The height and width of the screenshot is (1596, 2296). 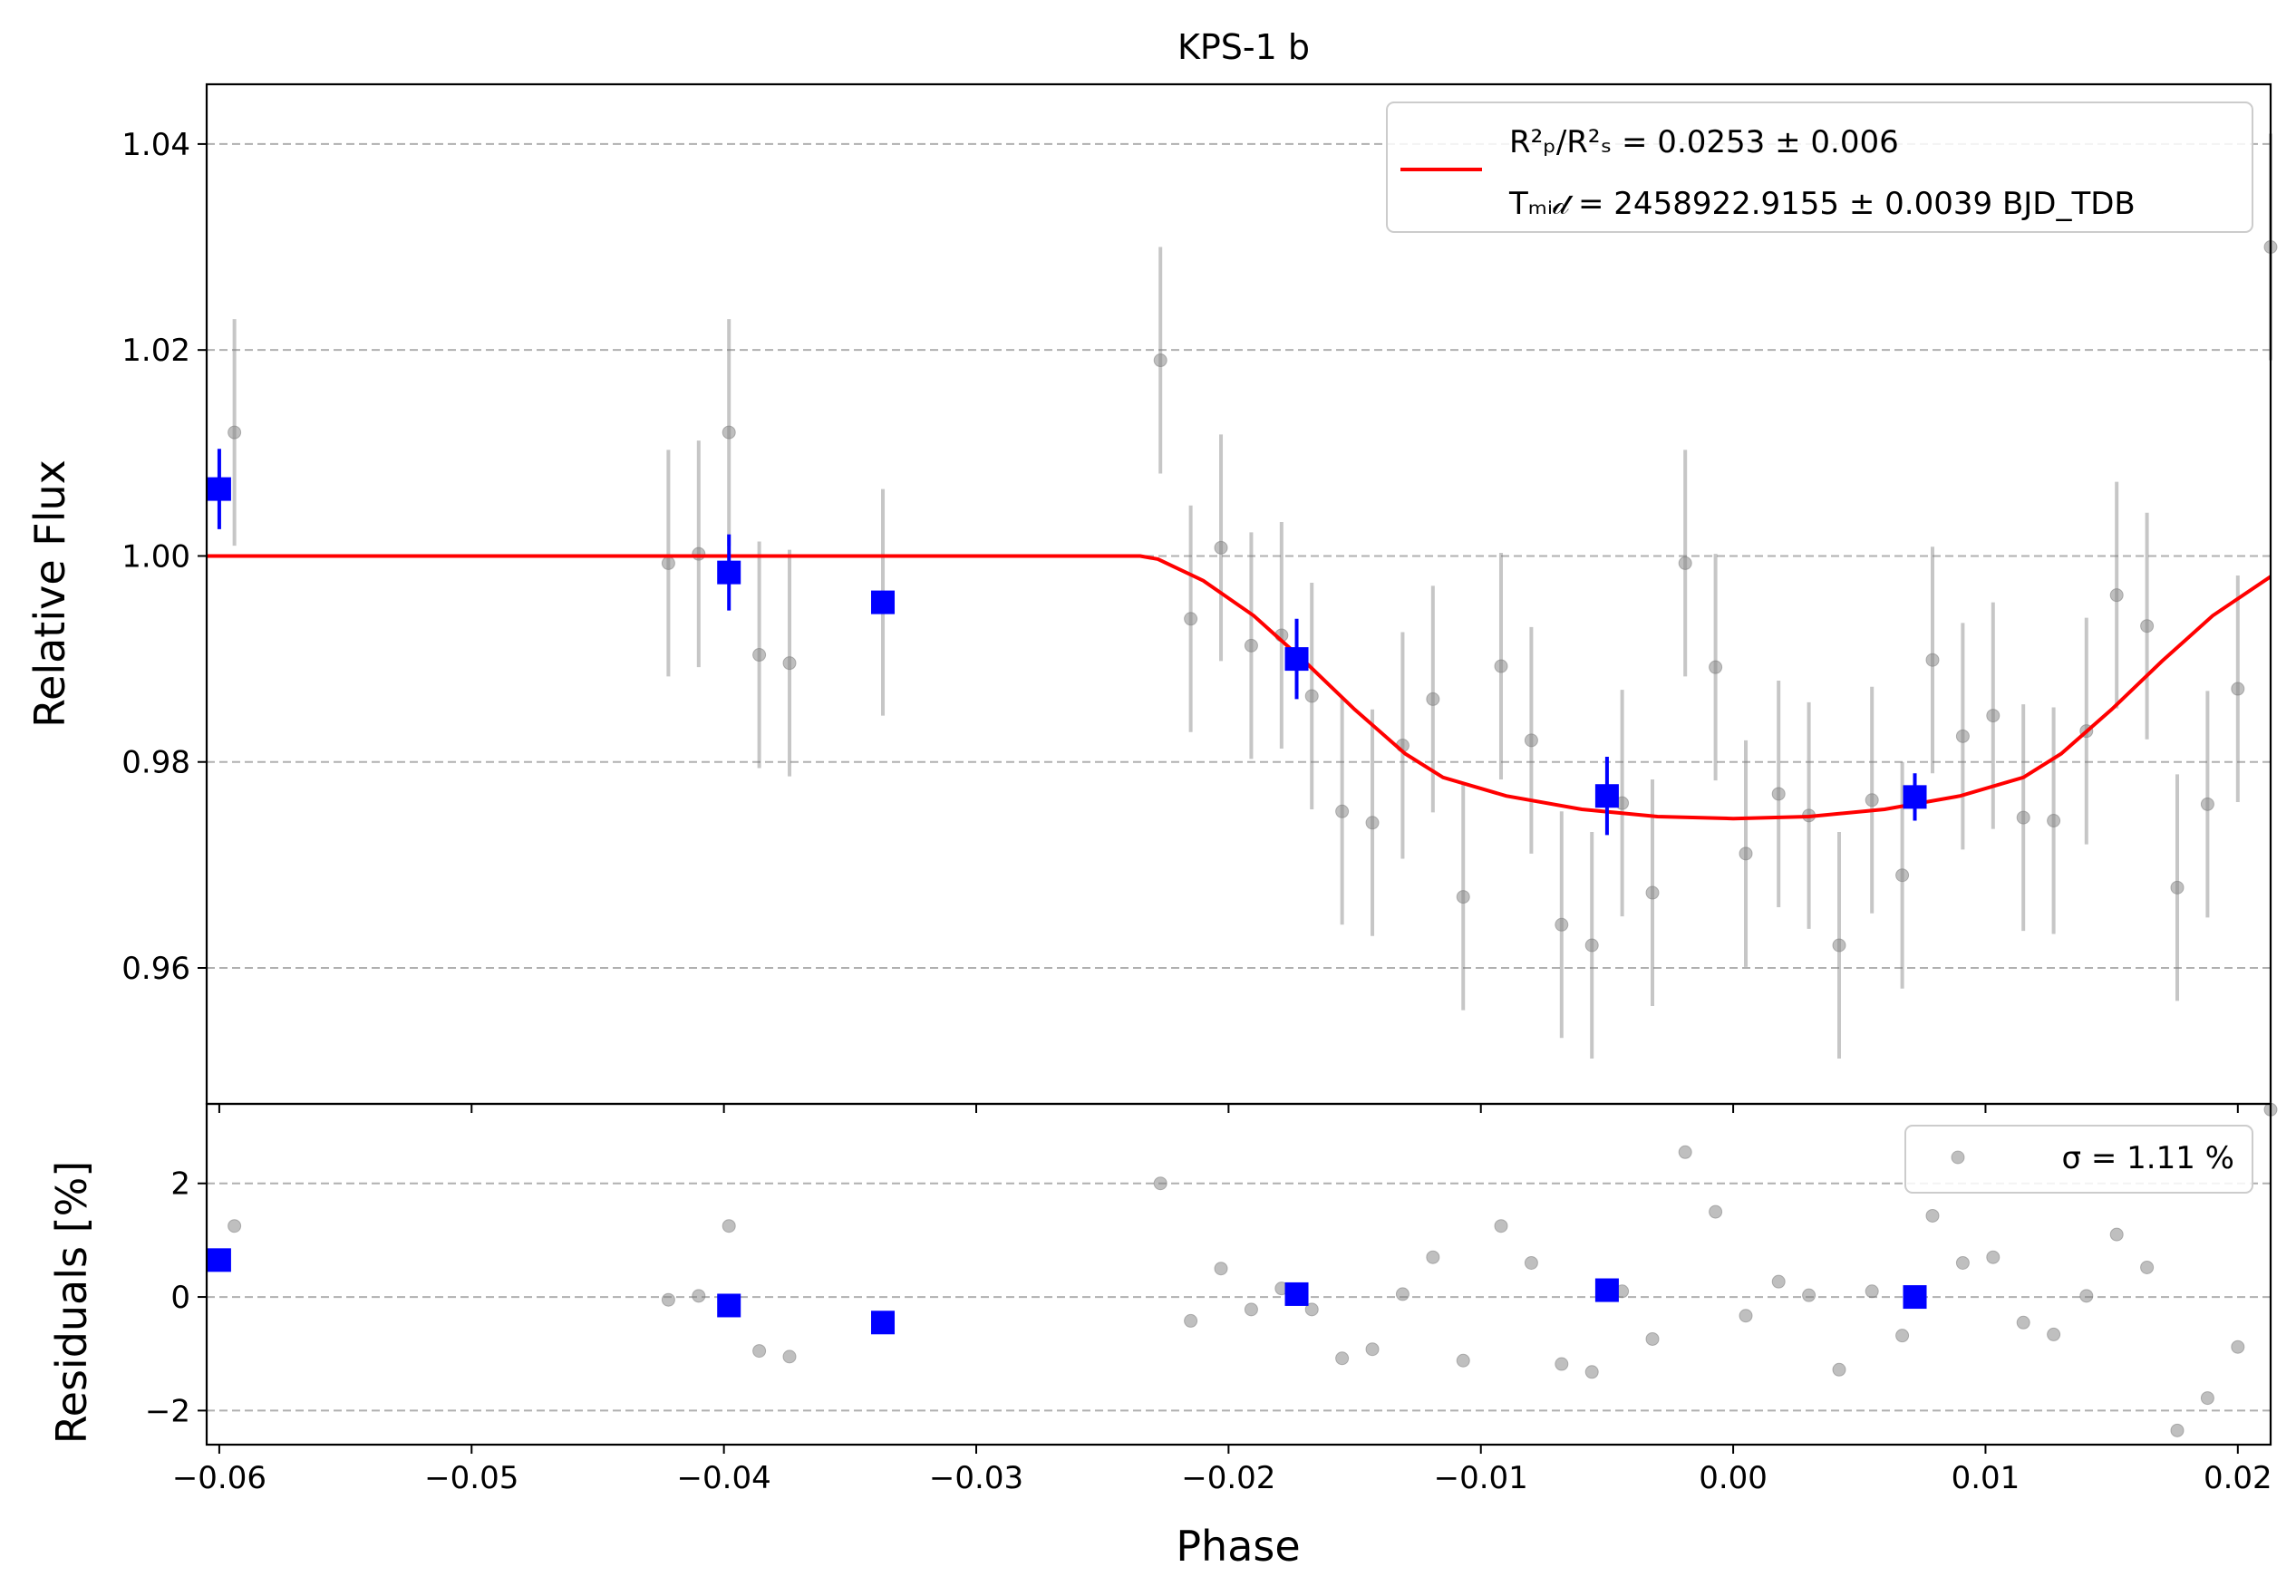 I want to click on main-y-tick-label: 0.96, so click(x=155, y=969).